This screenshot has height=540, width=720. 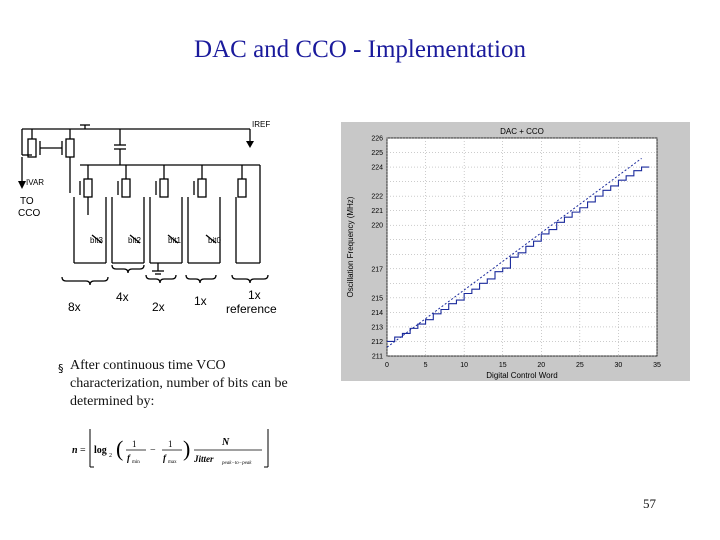 What do you see at coordinates (136, 462) in the screenshot?
I see `formula-fmin-sub: min` at bounding box center [136, 462].